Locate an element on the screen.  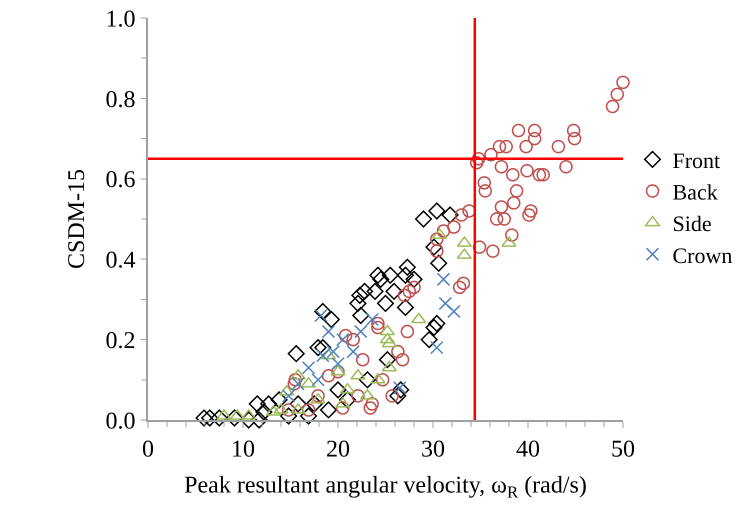
y-tick-label: 0.0 is located at coordinates (120, 421).